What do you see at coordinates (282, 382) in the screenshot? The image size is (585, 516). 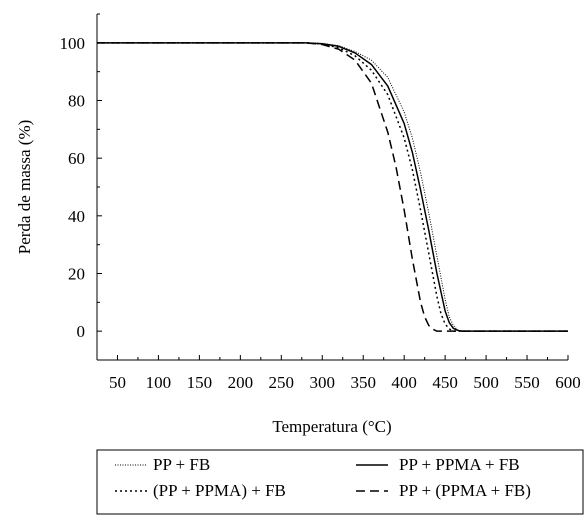 I see `x-tick-label: 250` at bounding box center [282, 382].